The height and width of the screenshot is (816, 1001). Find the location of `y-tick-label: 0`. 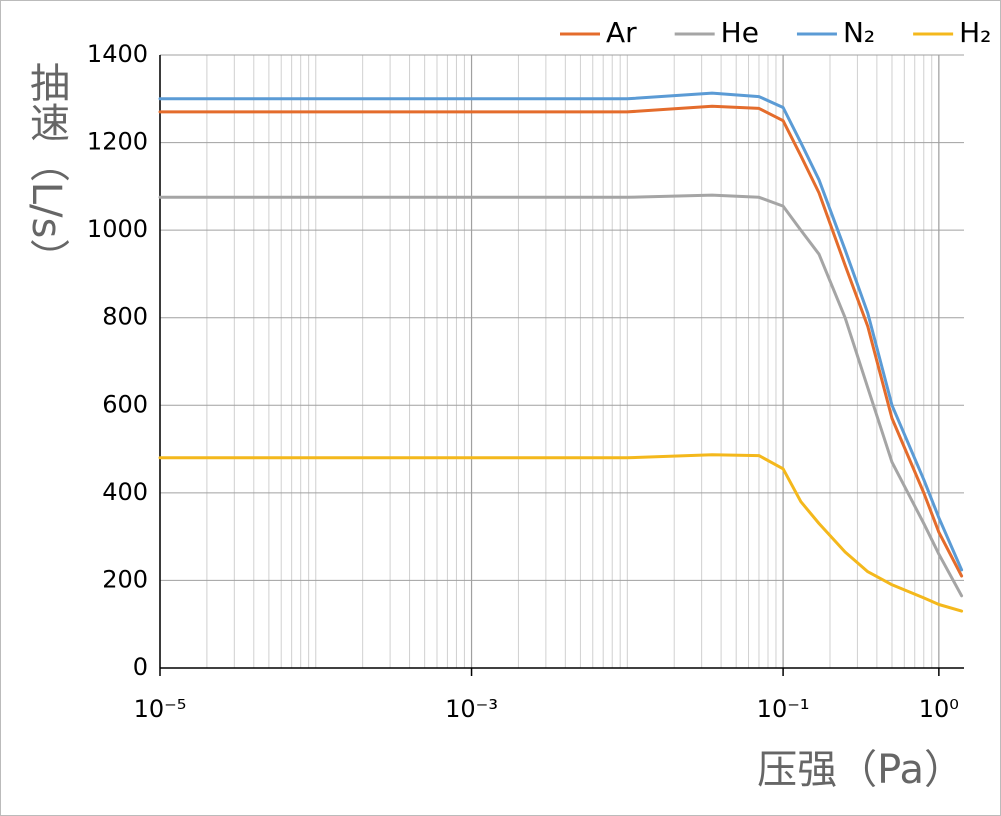

y-tick-label: 0 is located at coordinates (140, 667).